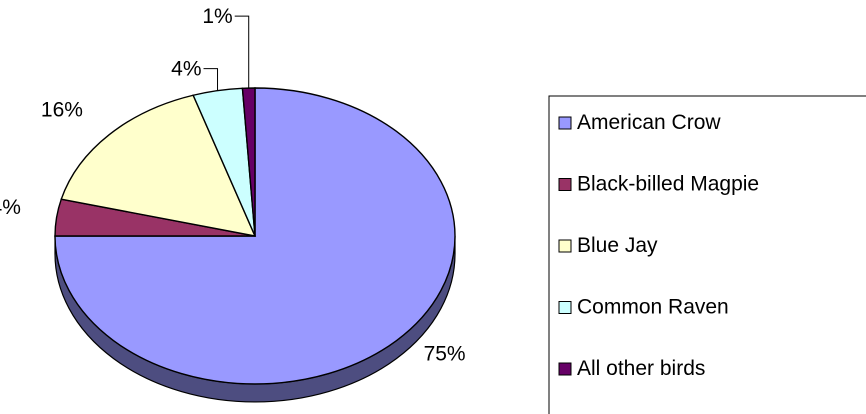  I want to click on pie-percent-label: 16%, so click(62, 109).